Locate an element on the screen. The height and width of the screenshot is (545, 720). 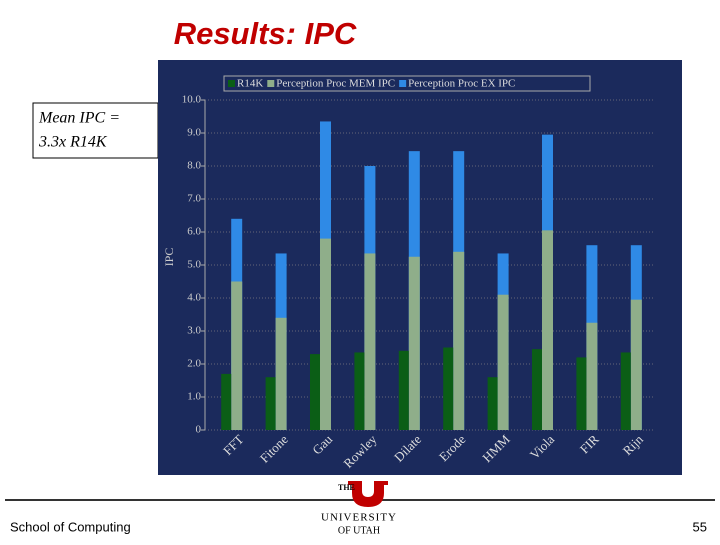
logo-text: OF UTAH is located at coordinates (359, 530).